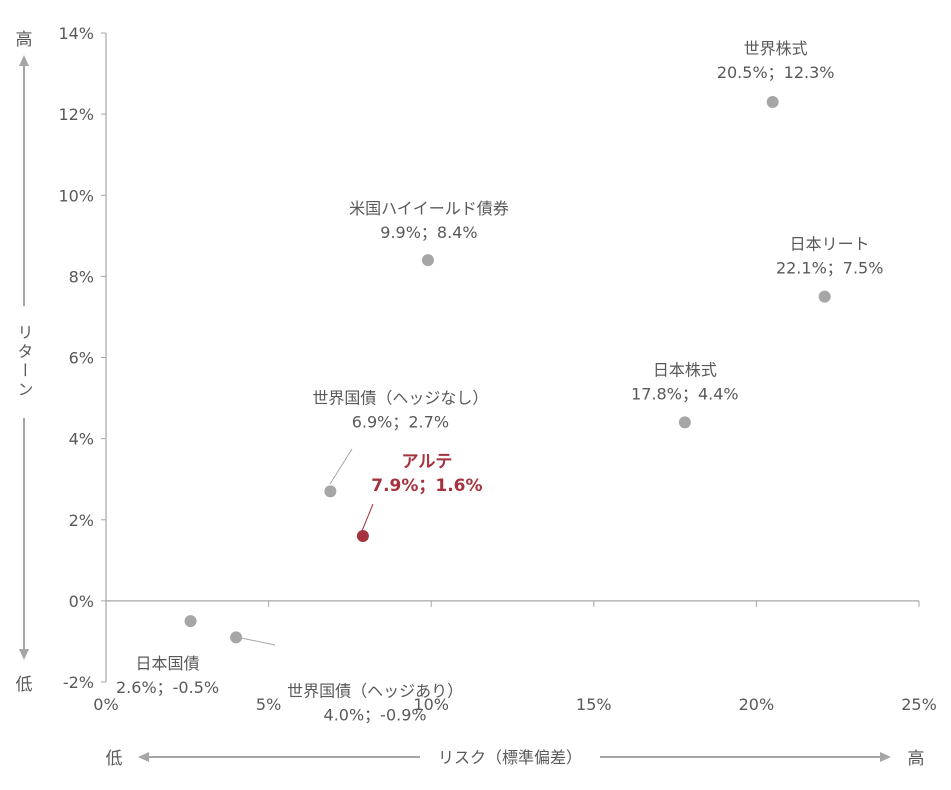 The width and height of the screenshot is (951, 790). I want to click on data-label-value: 17.8%；4.4%, so click(684, 393).